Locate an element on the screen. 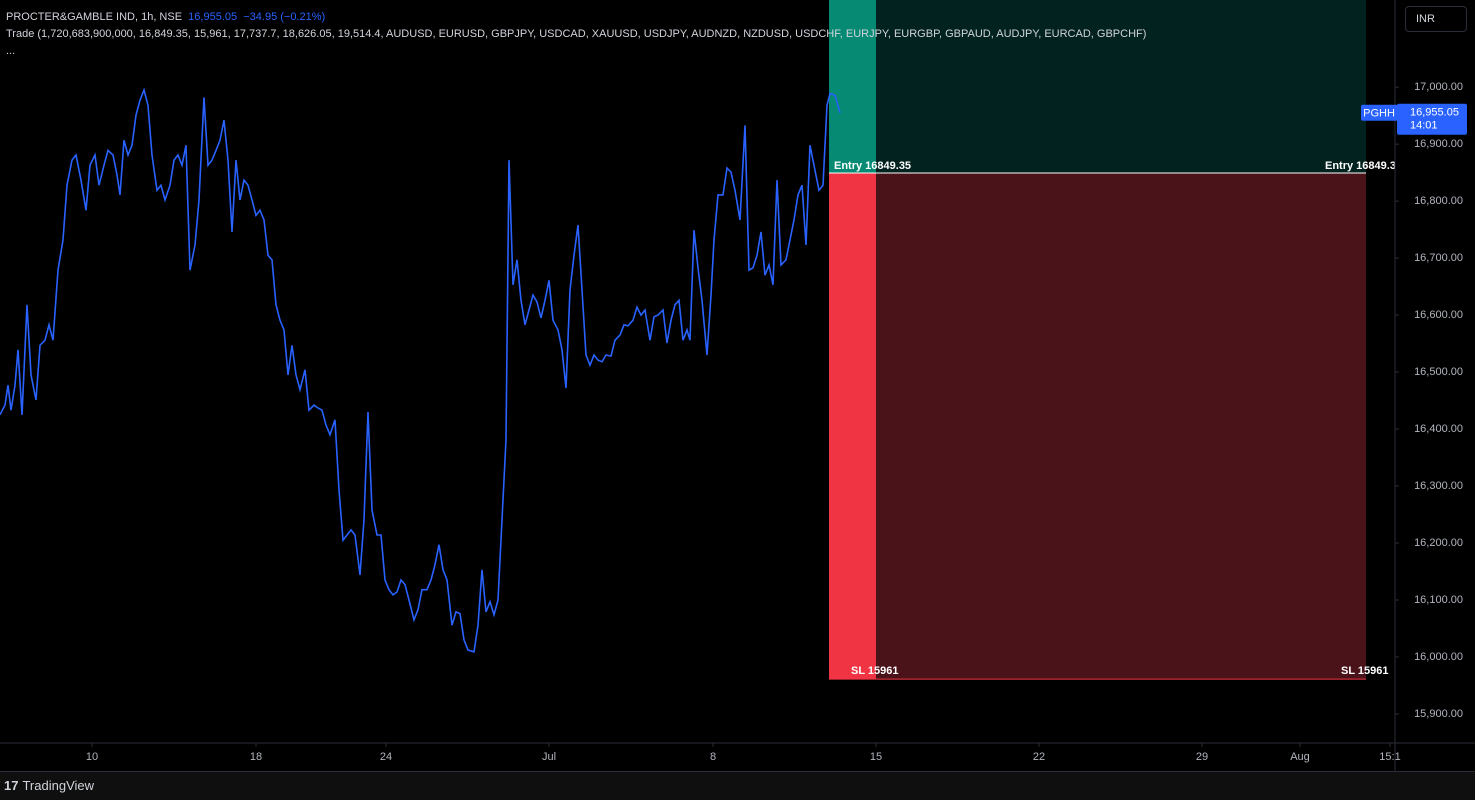 The width and height of the screenshot is (1475, 800). stop-zone-highlight is located at coordinates (852, 426).